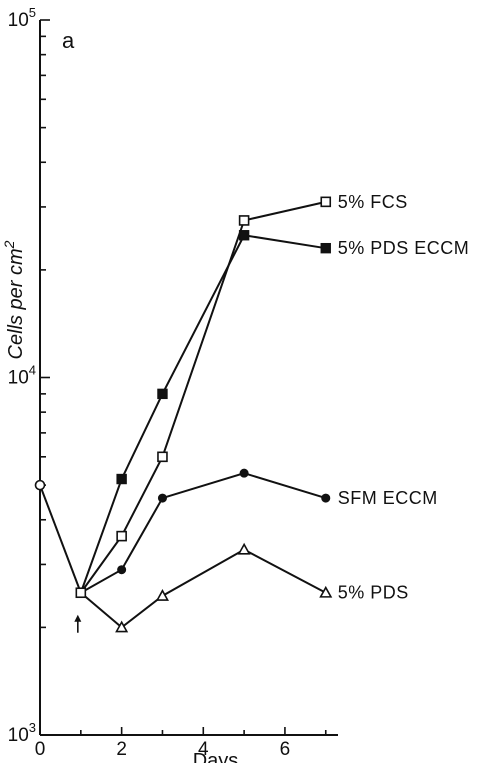 The image size is (486, 763). Describe the element at coordinates (121, 749) in the screenshot. I see `x-tick-label: 2` at that location.